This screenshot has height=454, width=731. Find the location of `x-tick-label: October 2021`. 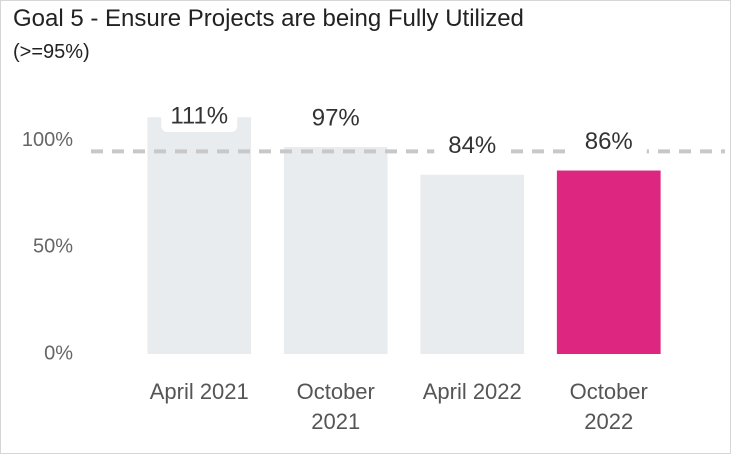

x-tick-label: October 2021 is located at coordinates (335, 406).